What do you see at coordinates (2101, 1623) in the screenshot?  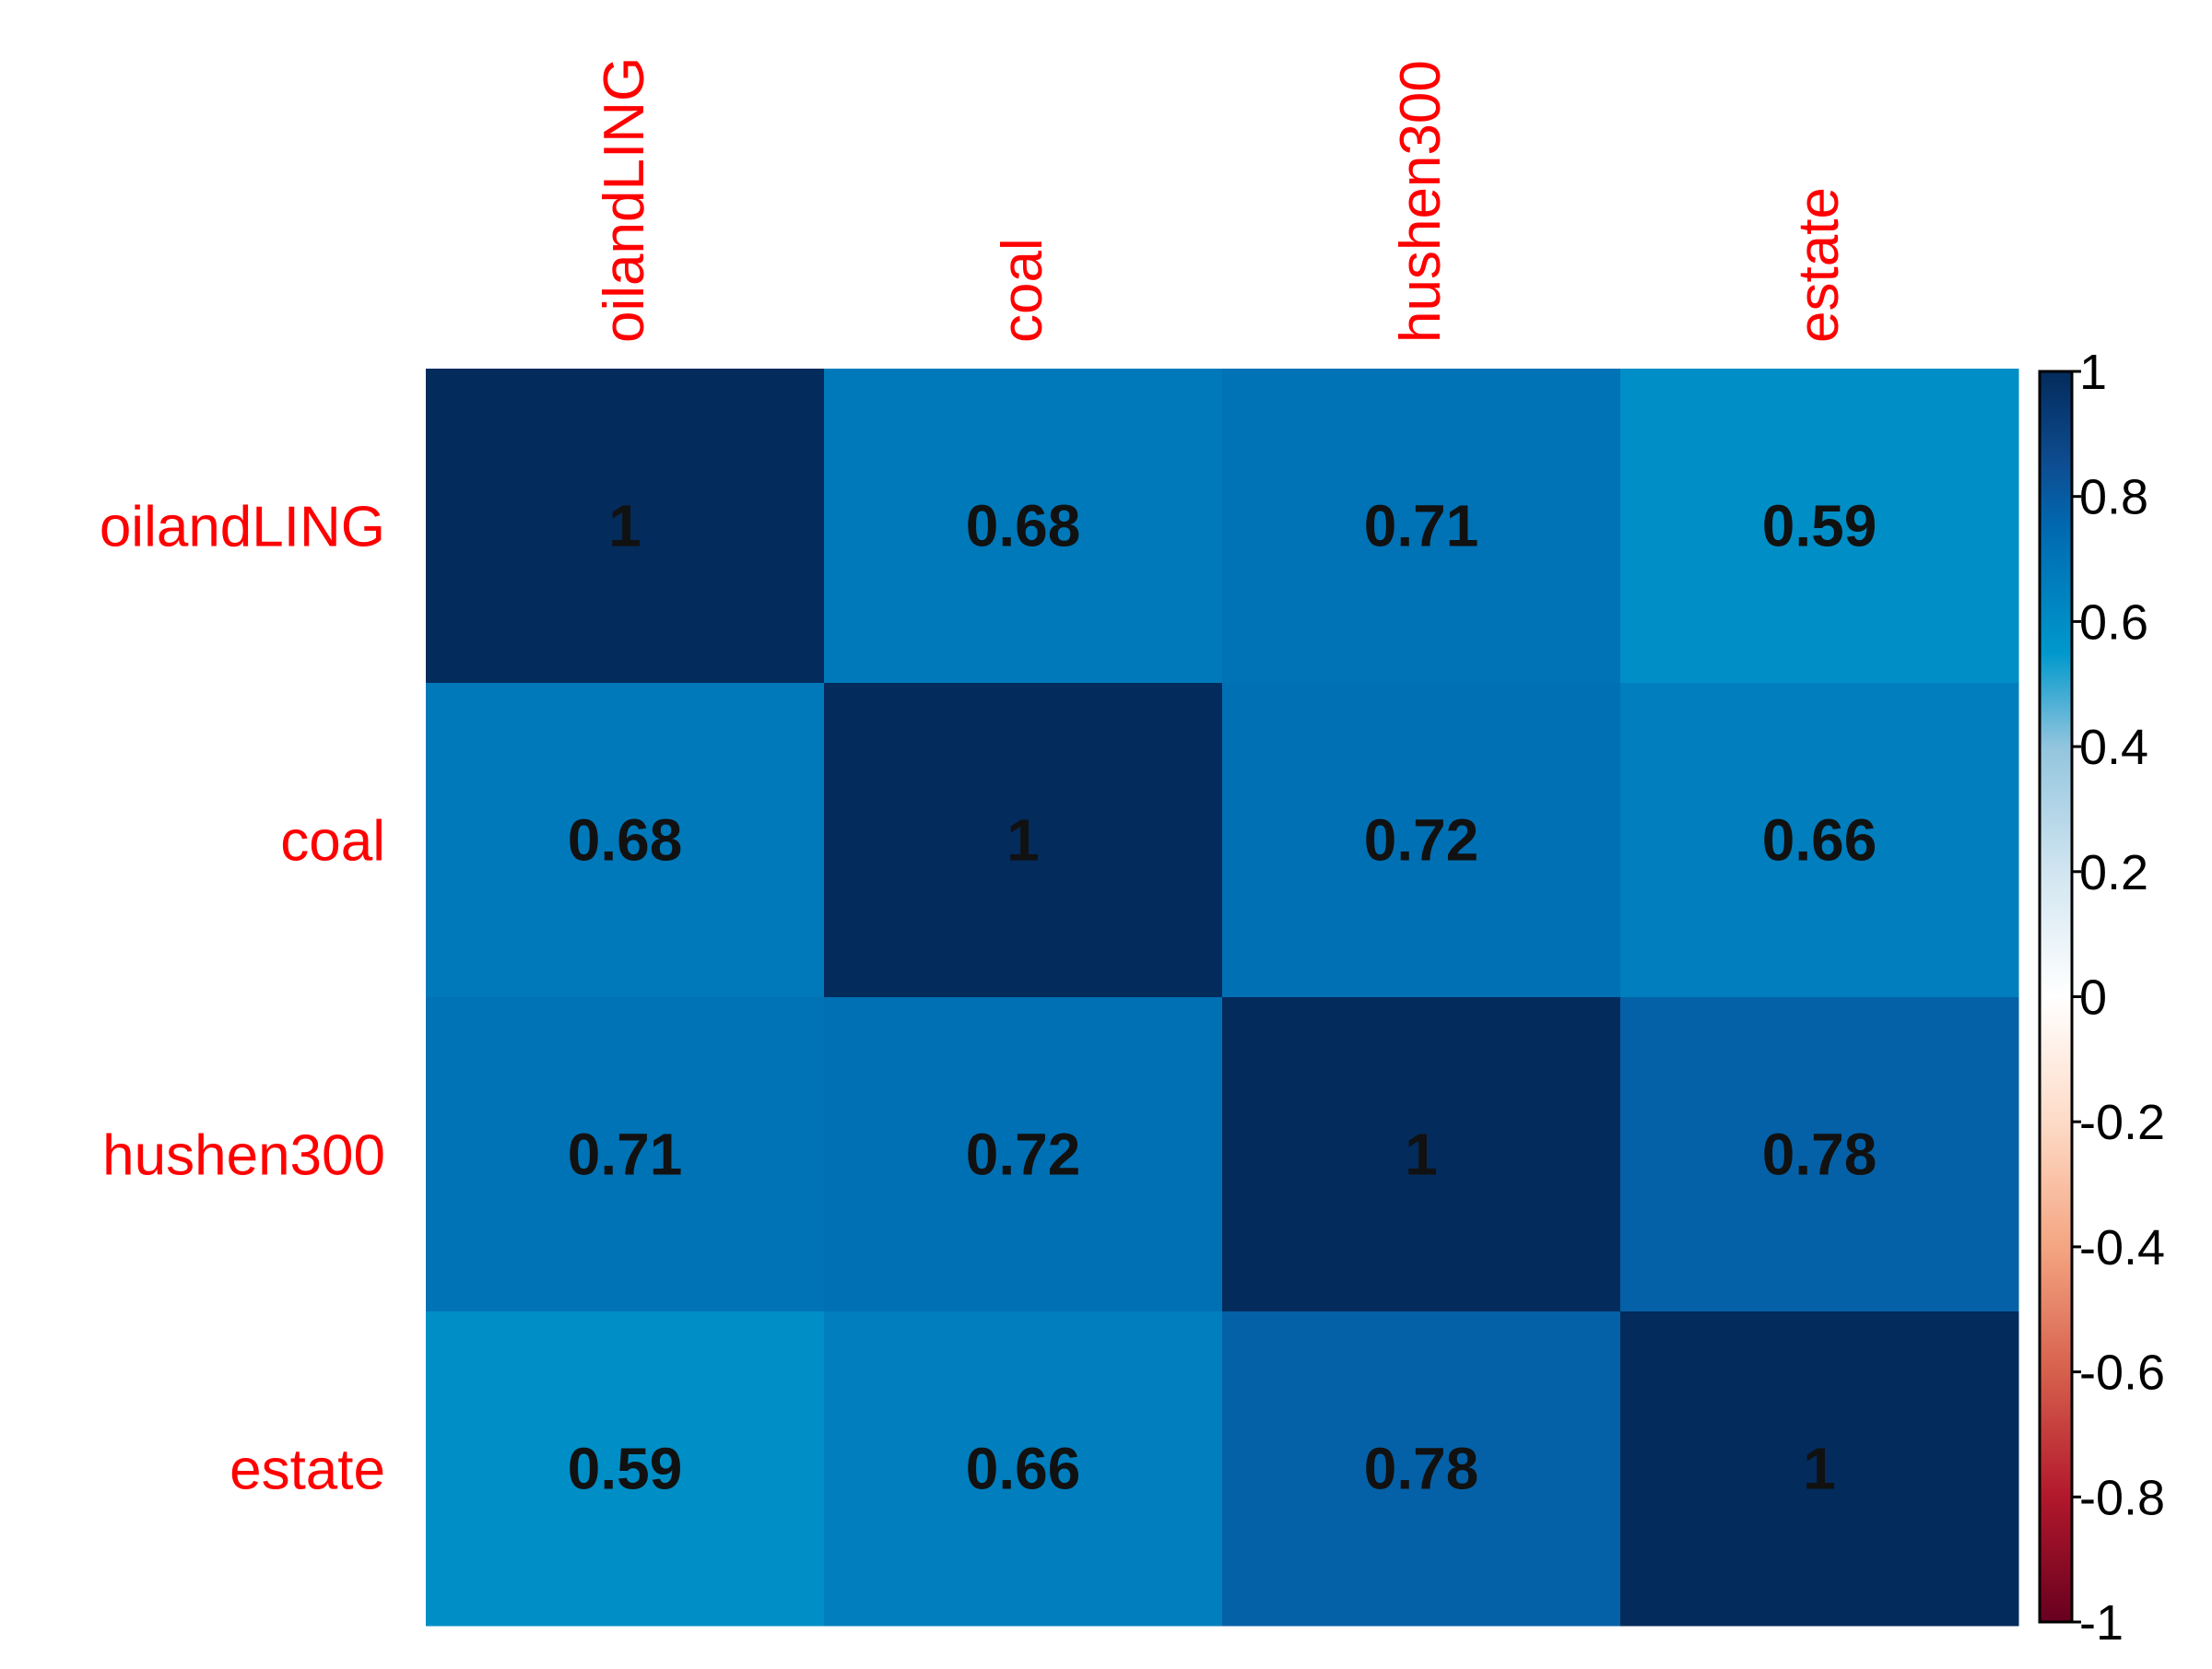 I see `legend-tick-label: -1` at bounding box center [2101, 1623].